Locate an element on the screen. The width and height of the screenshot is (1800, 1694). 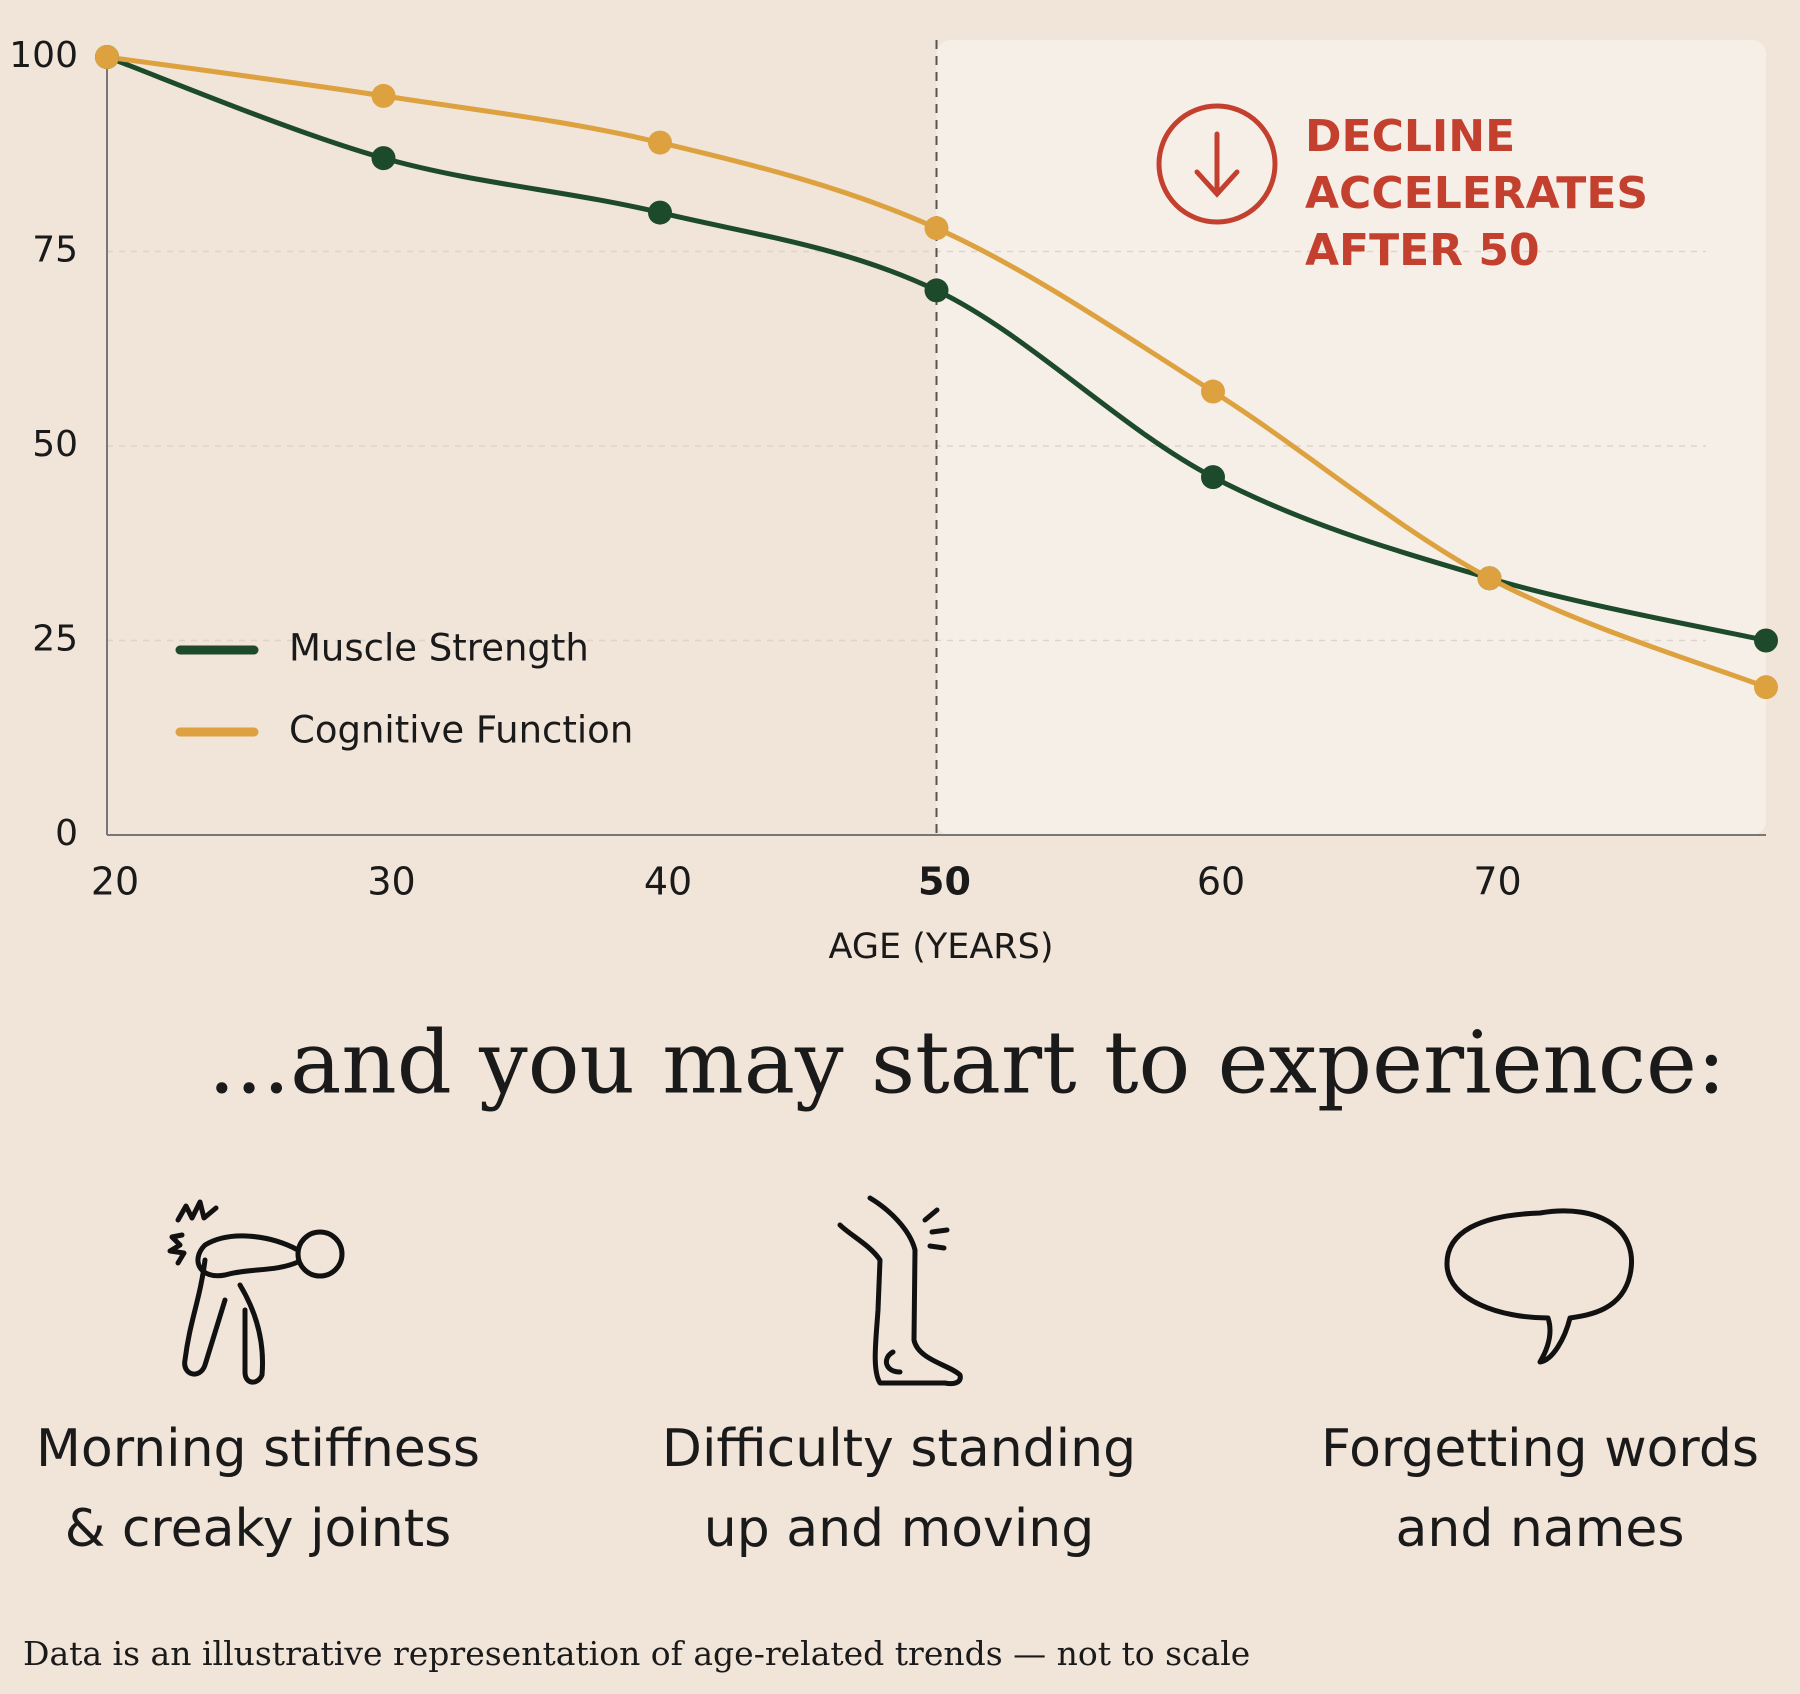
annotation-text: DECLINE is located at coordinates (1410, 136).